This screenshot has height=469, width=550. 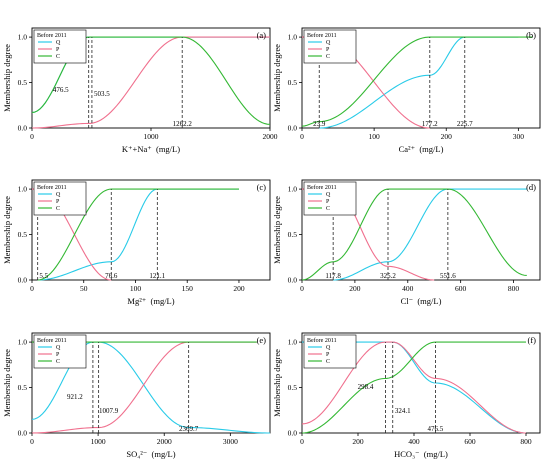 I want to click on panel-label: (f), so click(x=532, y=340).